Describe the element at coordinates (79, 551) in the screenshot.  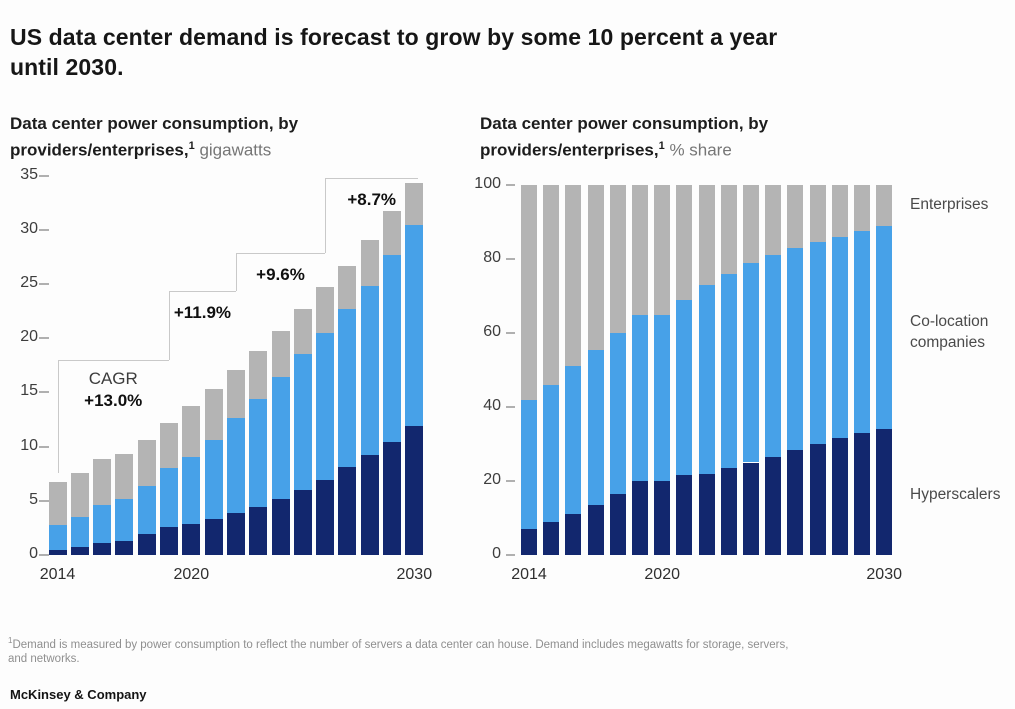
I see `bar-segment-hyperscalers-2015` at that location.